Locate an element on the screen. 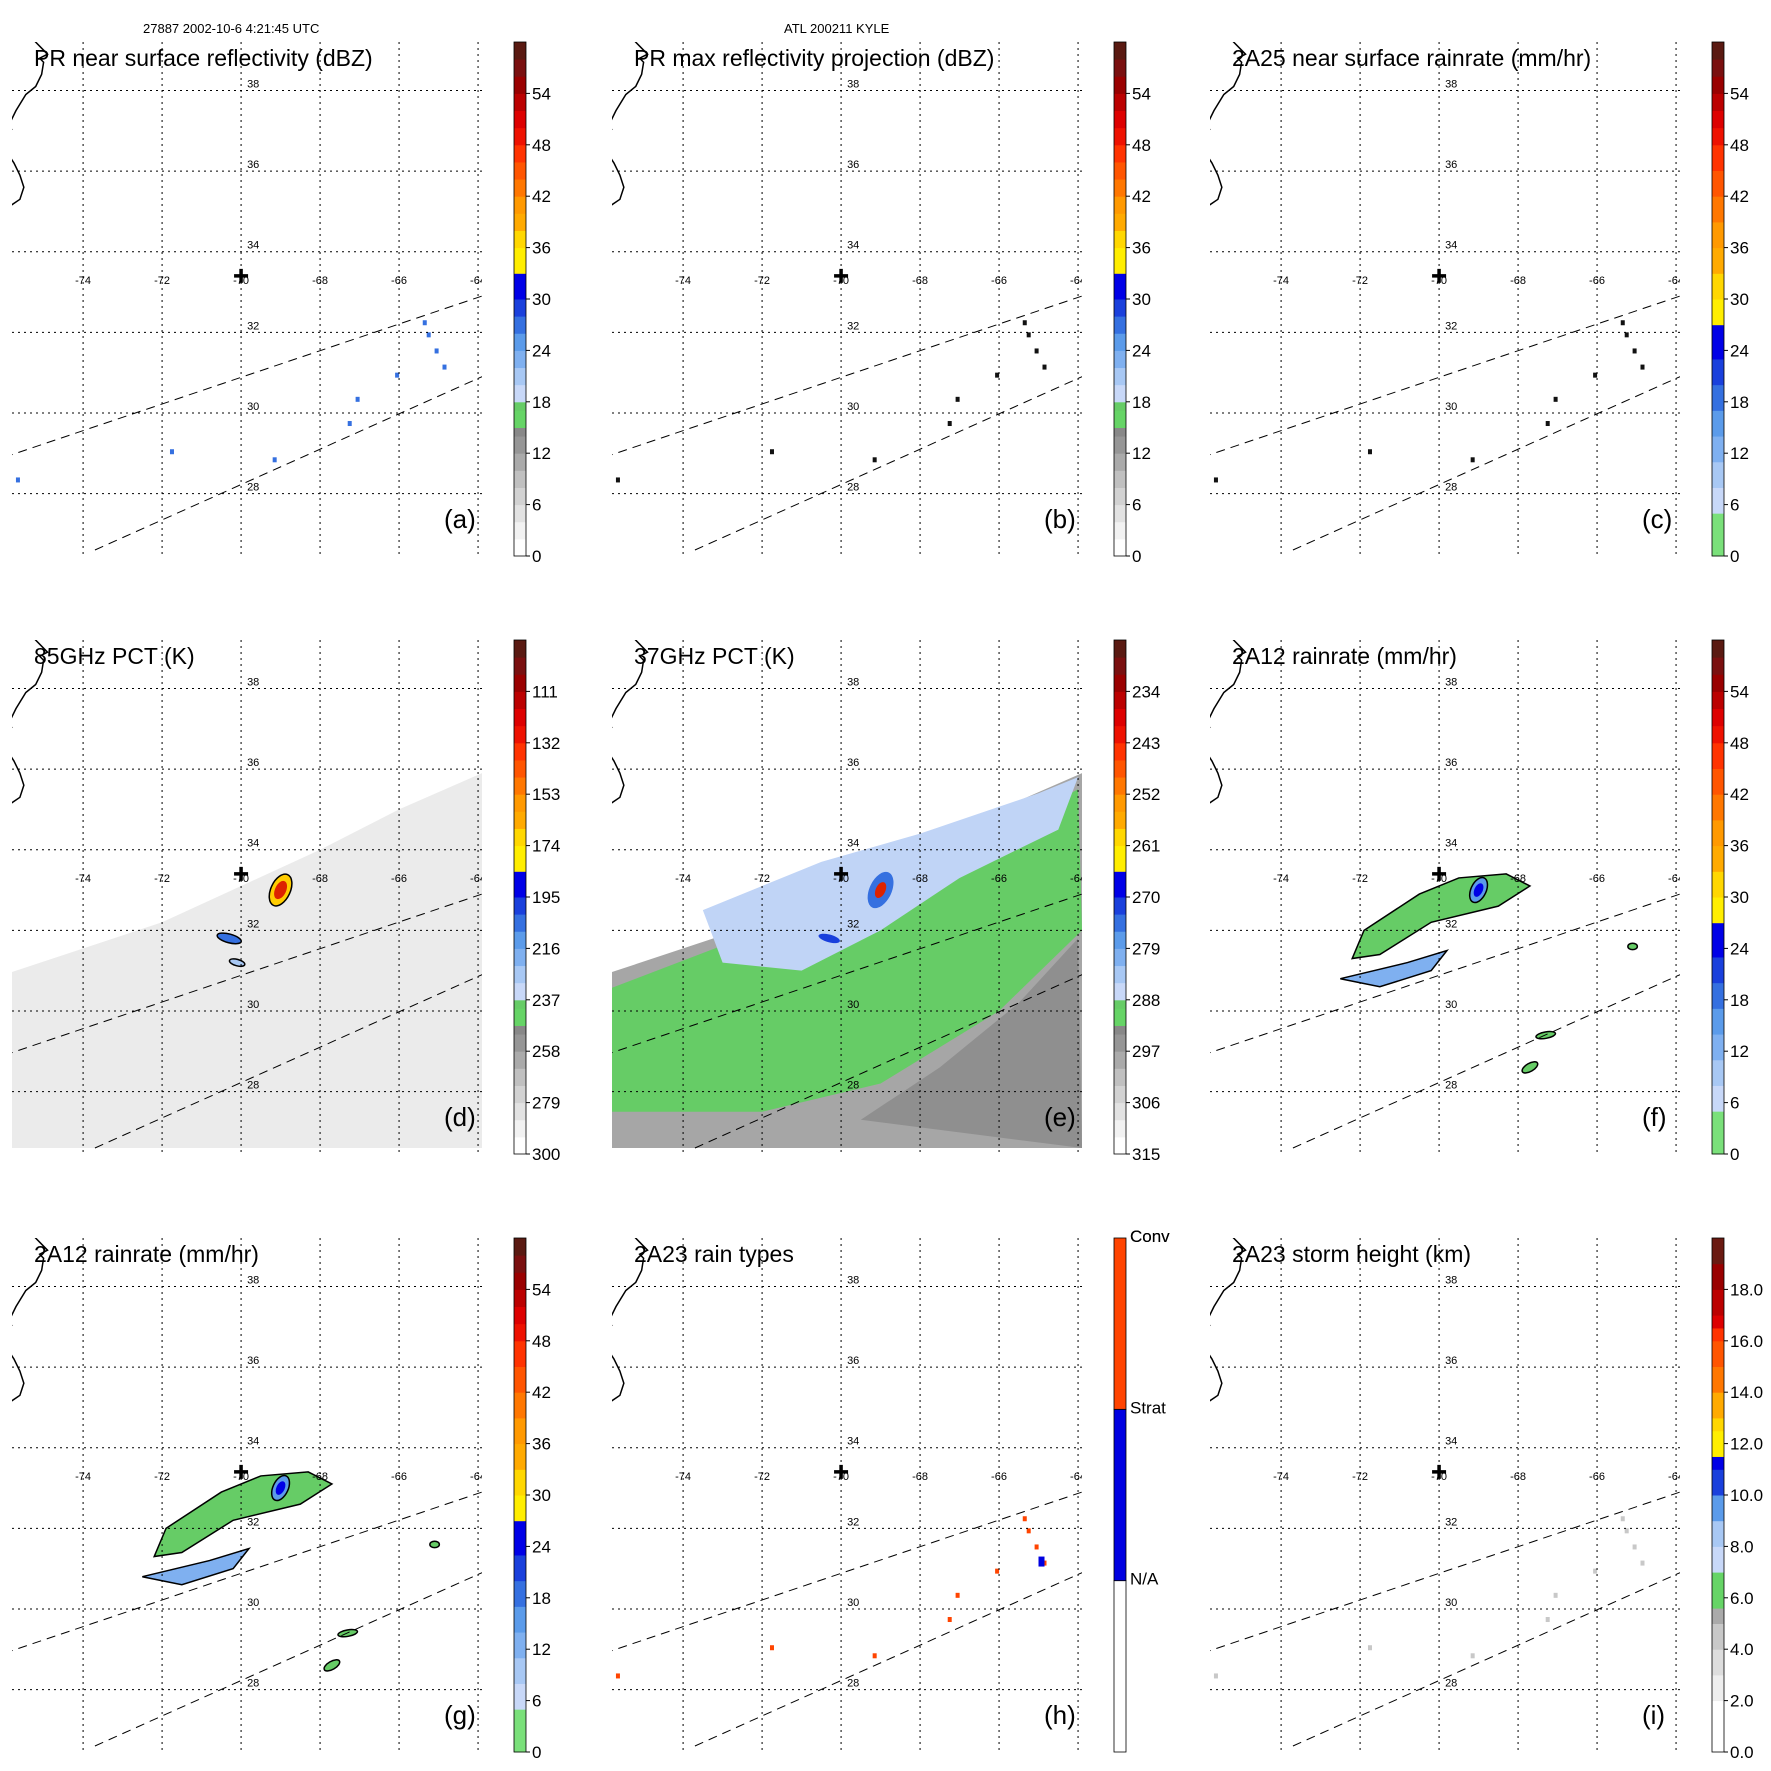  colorbar-category-label: Conv is located at coordinates (1150, 1236).